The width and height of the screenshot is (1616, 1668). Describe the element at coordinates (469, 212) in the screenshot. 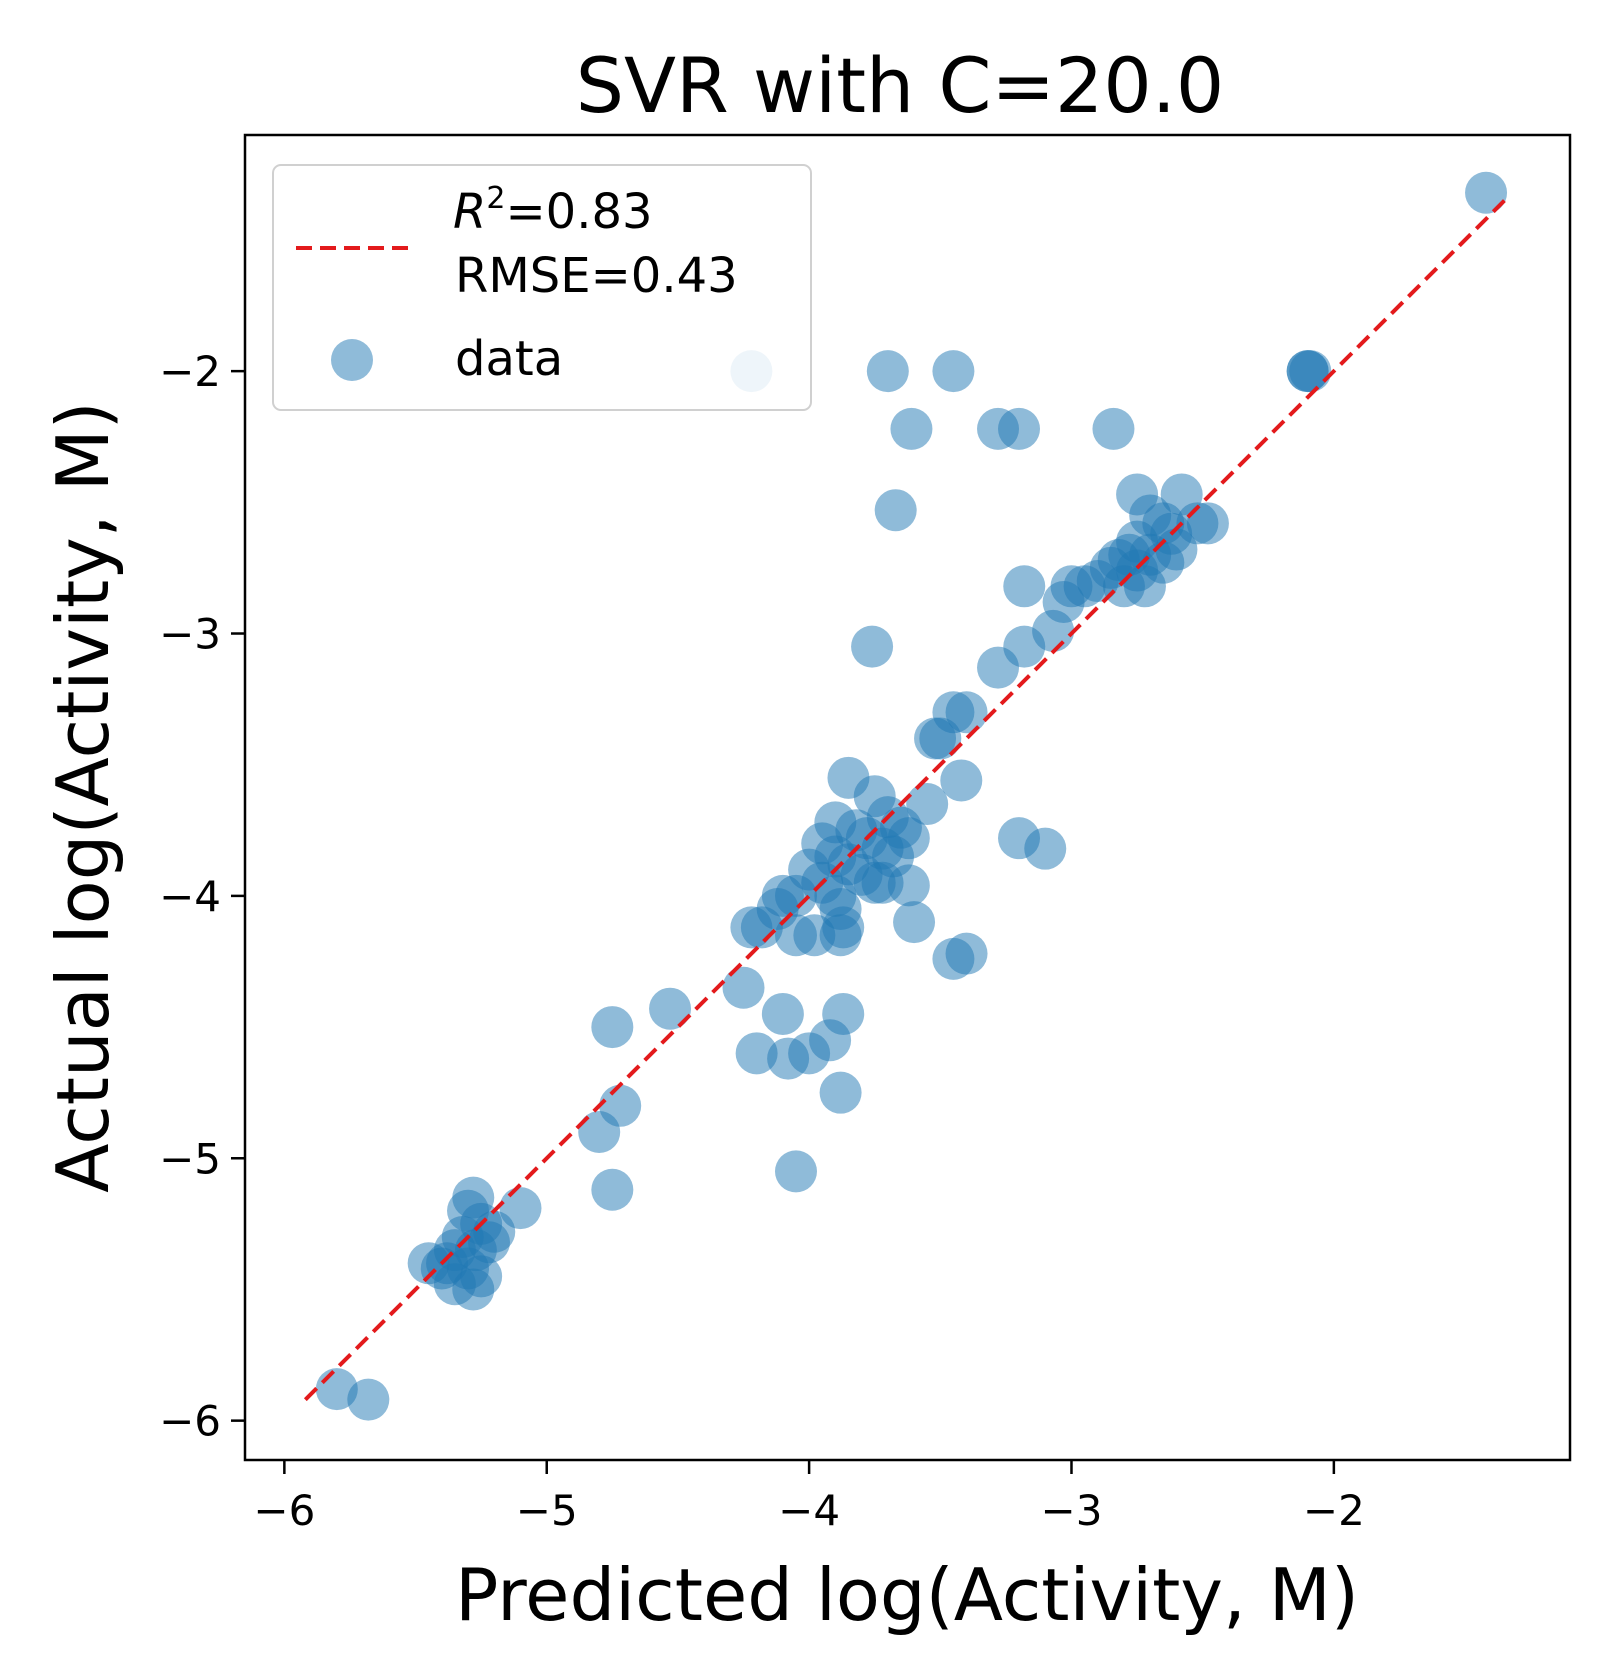

I see `legend-r2-symbol: R` at that location.